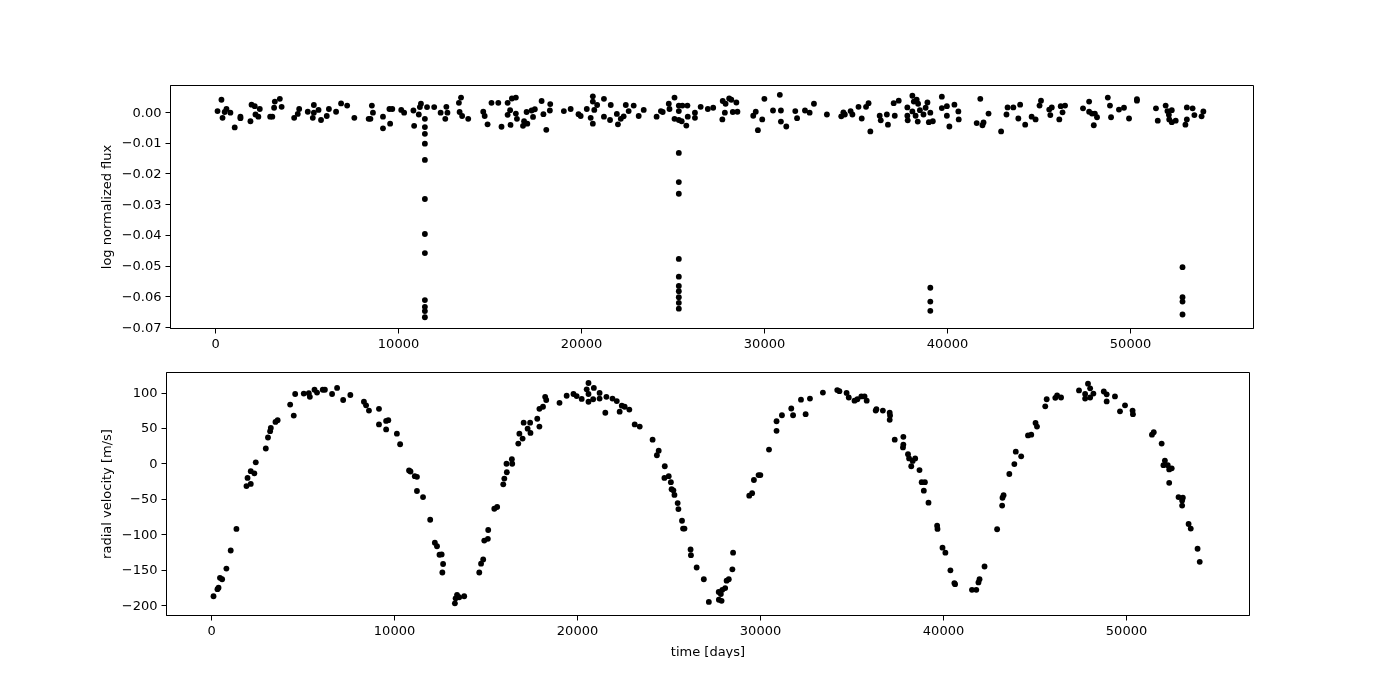 This screenshot has height=700, width=1400. What do you see at coordinates (141, 235) in the screenshot?
I see `y-tick-label: −0.04` at bounding box center [141, 235].